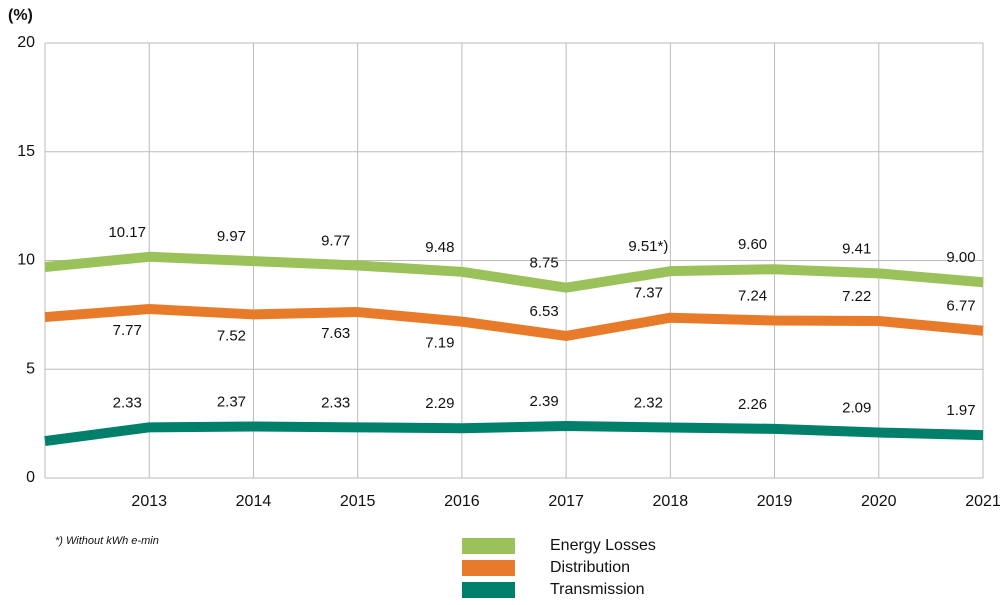  Describe the element at coordinates (960, 257) in the screenshot. I see `data-label: 9.00` at that location.